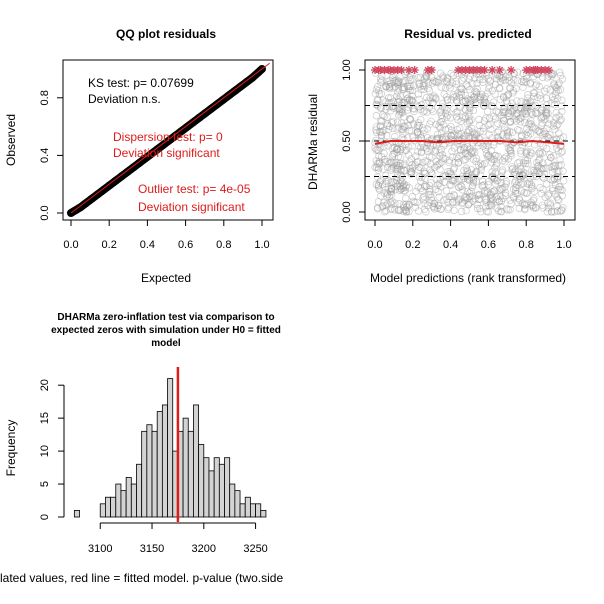  I want to click on qq-xtick-label: 0.4, so click(147, 245).